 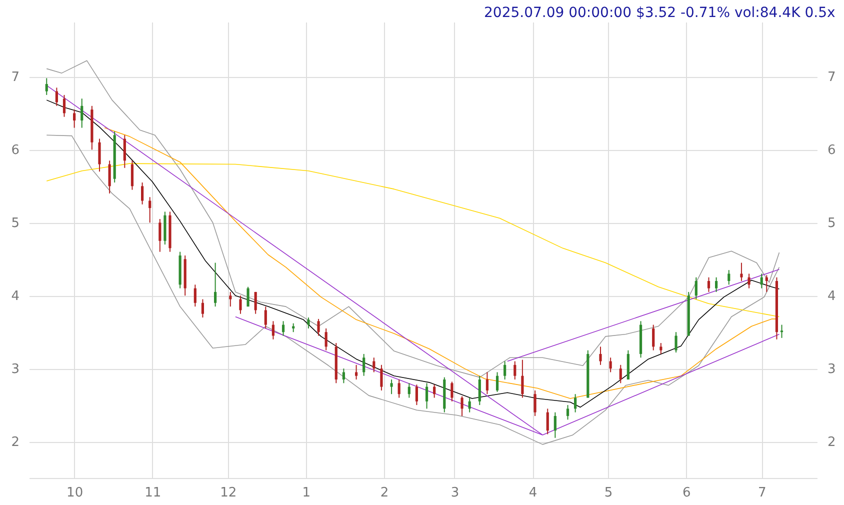 What do you see at coordinates (306, 493) in the screenshot?
I see `x-tick-label: 1` at bounding box center [306, 493].